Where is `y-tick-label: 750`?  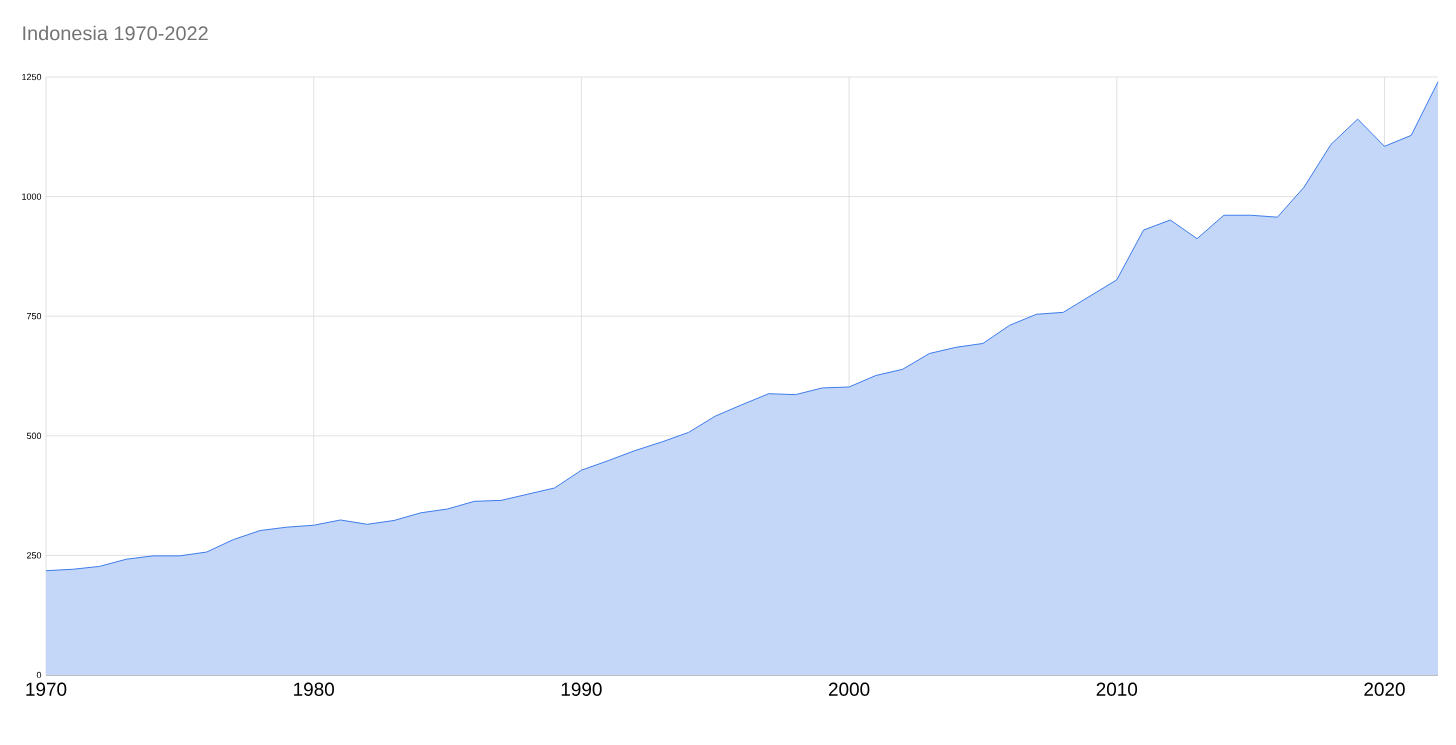
y-tick-label: 750 is located at coordinates (34, 316).